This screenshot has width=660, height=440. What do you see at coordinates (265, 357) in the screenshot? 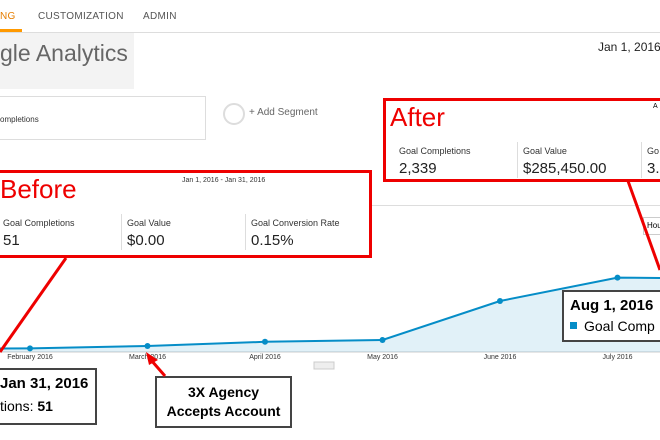
I see `x-tick-label: April 2016` at bounding box center [265, 357].